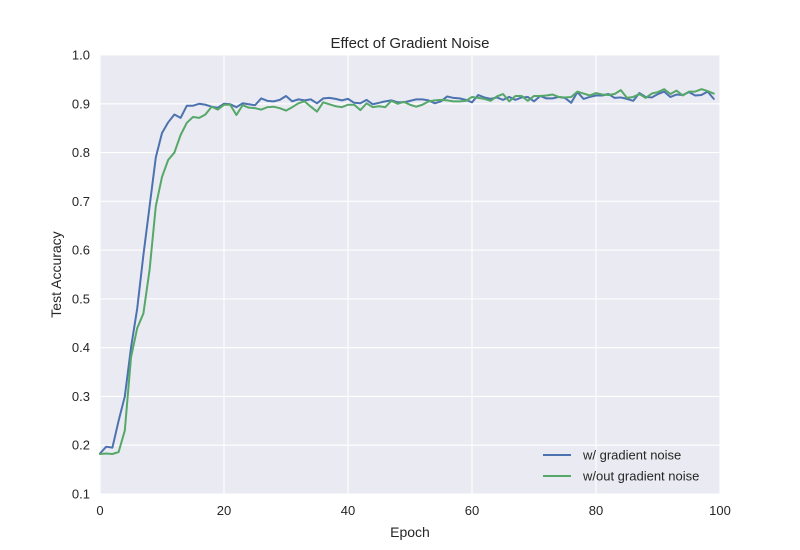 This screenshot has height=550, width=800. Describe the element at coordinates (413, 510) in the screenshot. I see `x-tick-labels: 0 20 40 60 80 100` at that location.